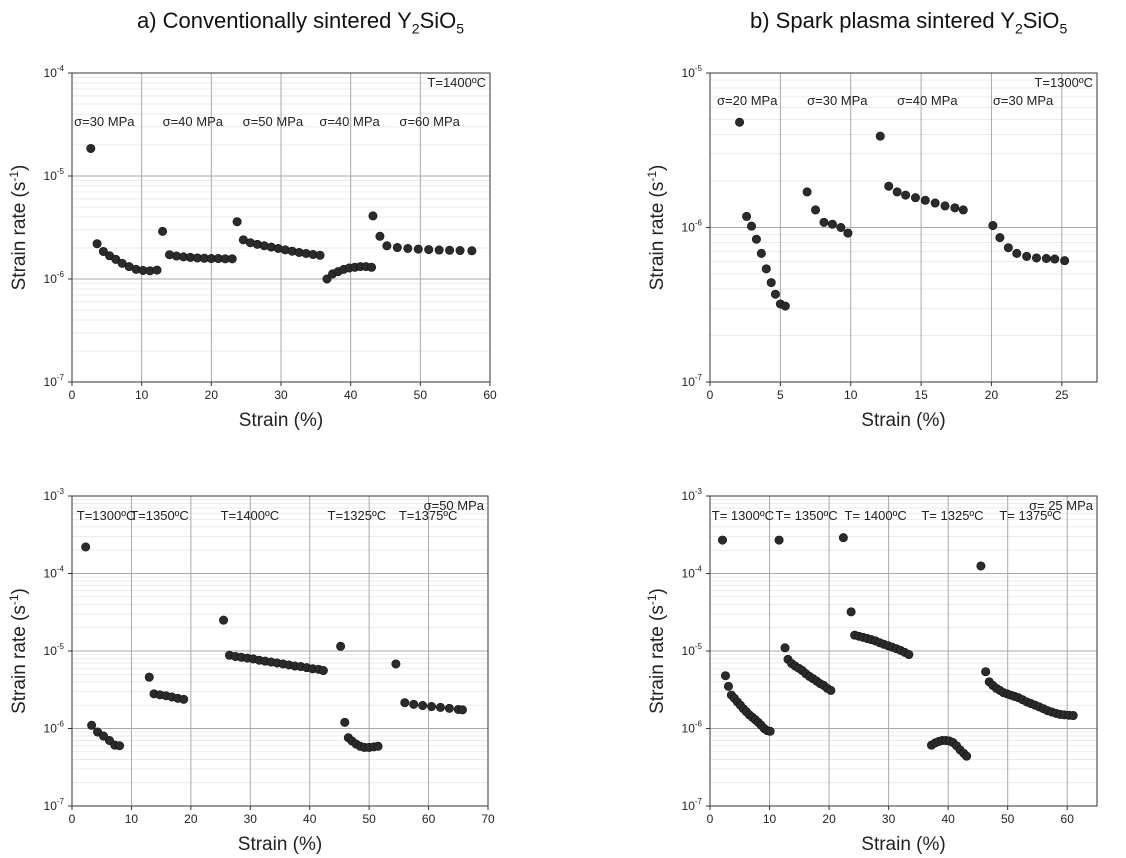  What do you see at coordinates (357, 515) in the screenshot?
I see `segment-label: T=1325ºC` at bounding box center [357, 515].